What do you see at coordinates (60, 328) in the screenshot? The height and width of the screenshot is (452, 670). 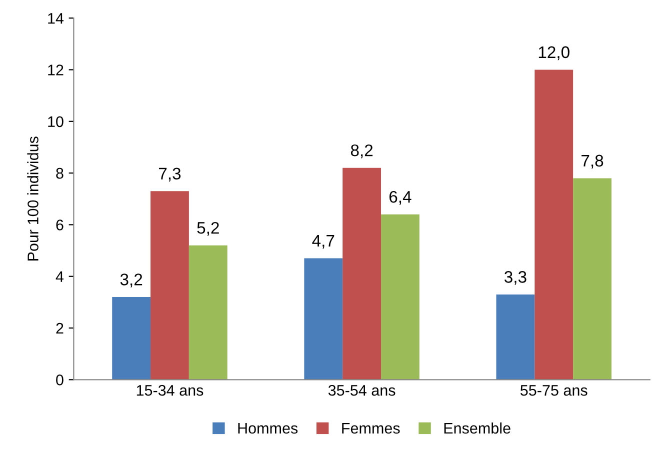 I see `y-tick-label: 2` at bounding box center [60, 328].